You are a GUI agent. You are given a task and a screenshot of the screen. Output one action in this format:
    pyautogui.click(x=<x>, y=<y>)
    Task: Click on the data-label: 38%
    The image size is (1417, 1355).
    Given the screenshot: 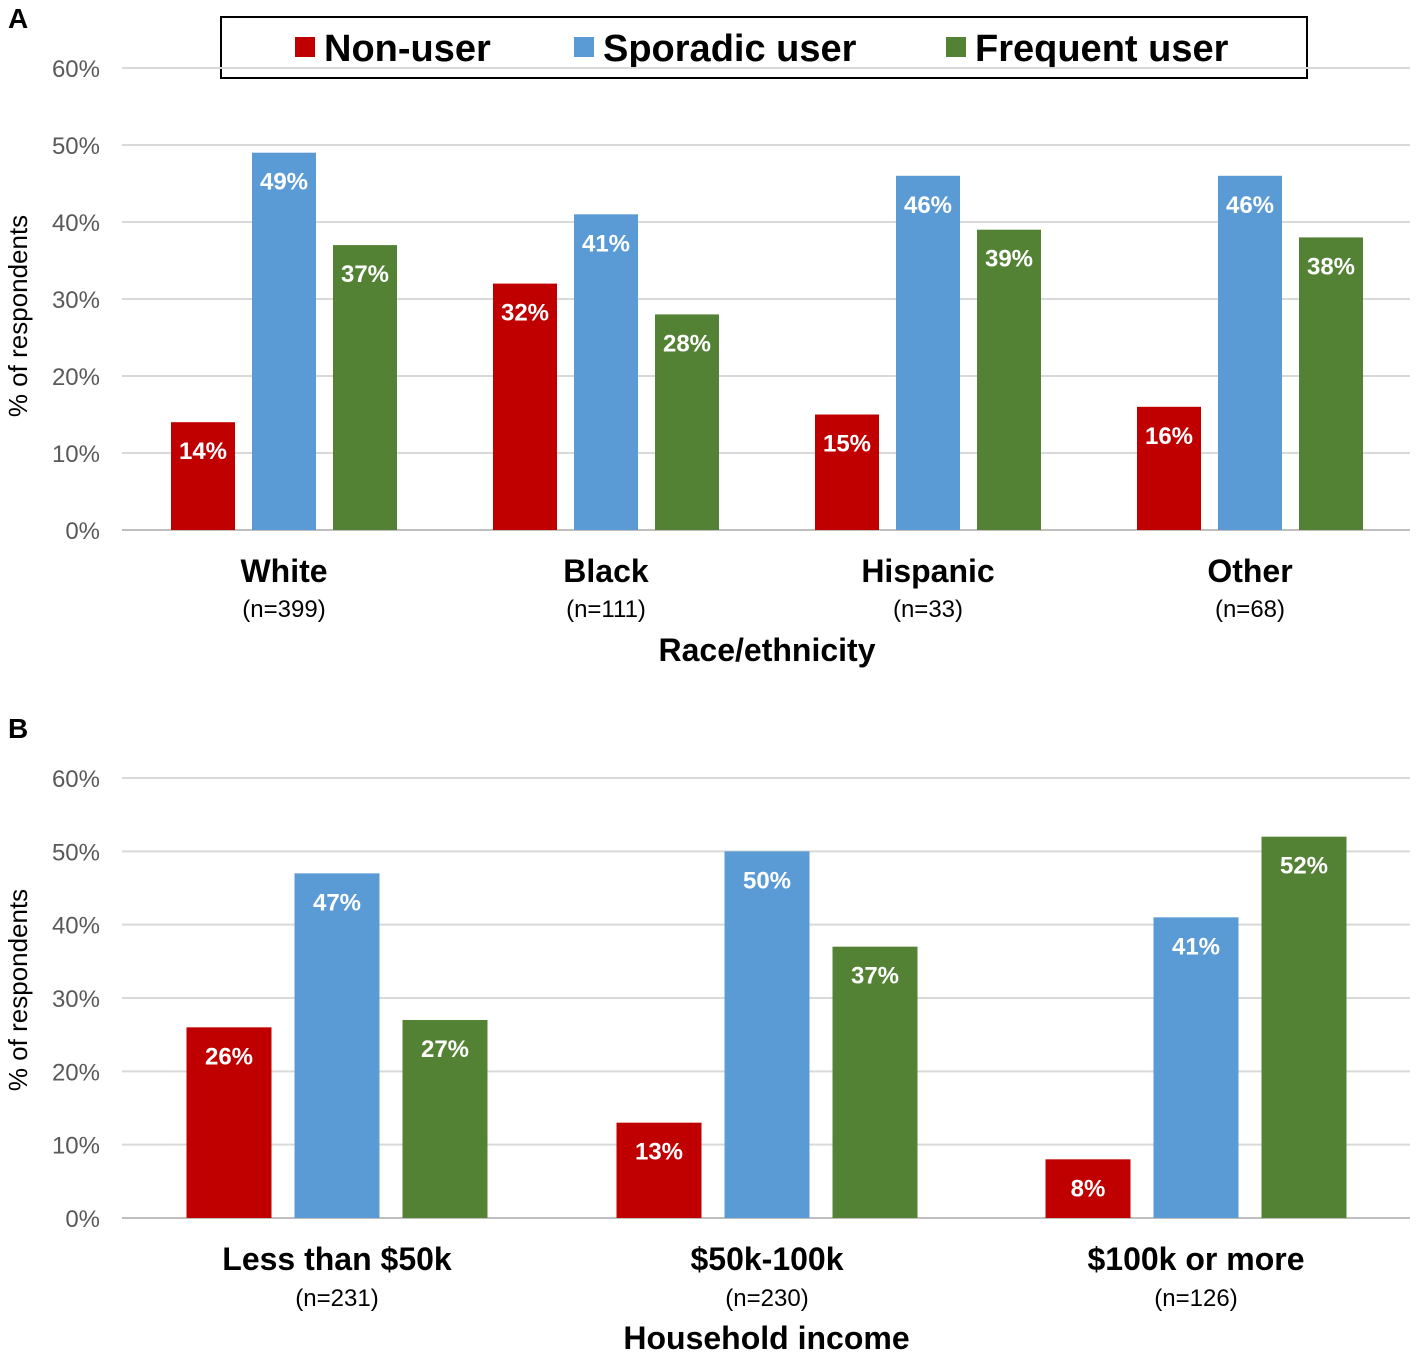 What is the action you would take?
    pyautogui.click(x=1331, y=266)
    